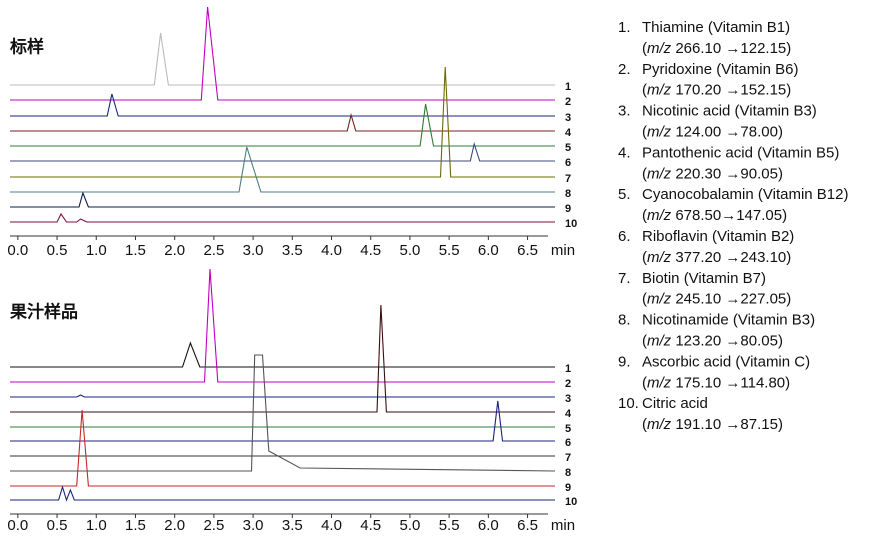  Describe the element at coordinates (568, 87) in the screenshot. I see `series-label: 1` at that location.